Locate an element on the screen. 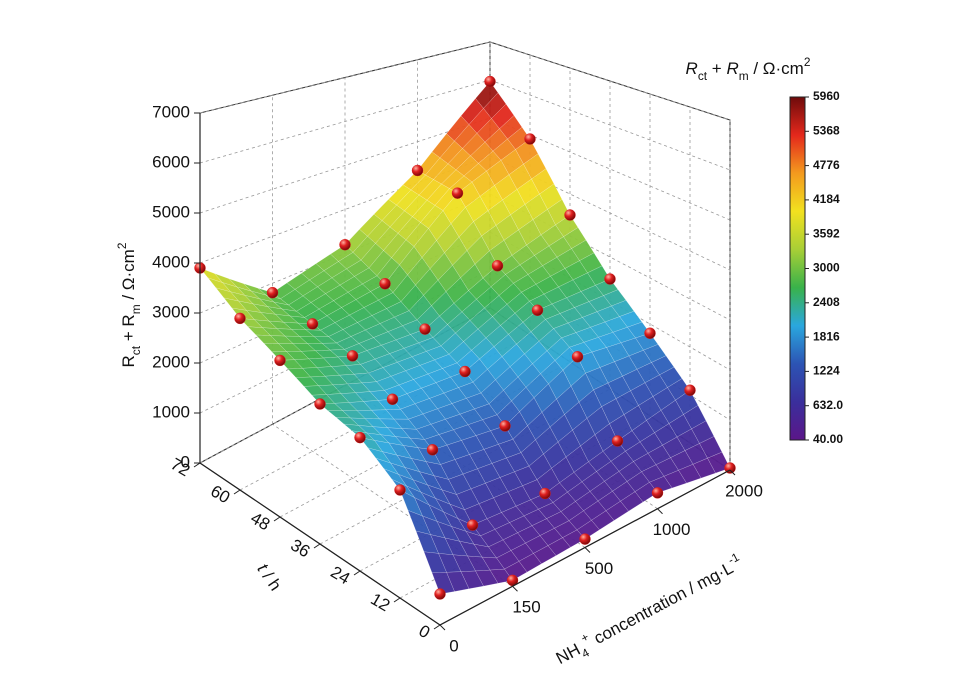  colorbar-tick-label: 2408 is located at coordinates (826, 302).